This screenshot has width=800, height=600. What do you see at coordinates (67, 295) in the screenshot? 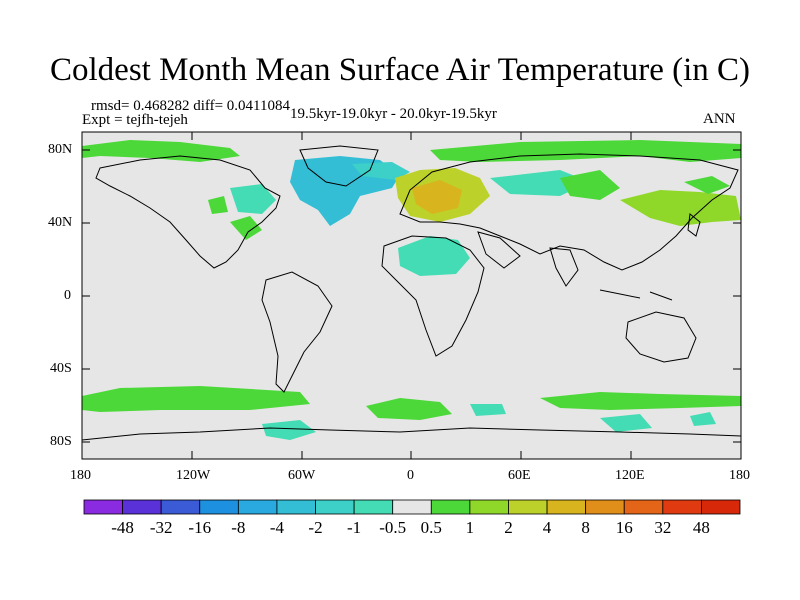
I see `lat-label-0: 0` at bounding box center [67, 295].